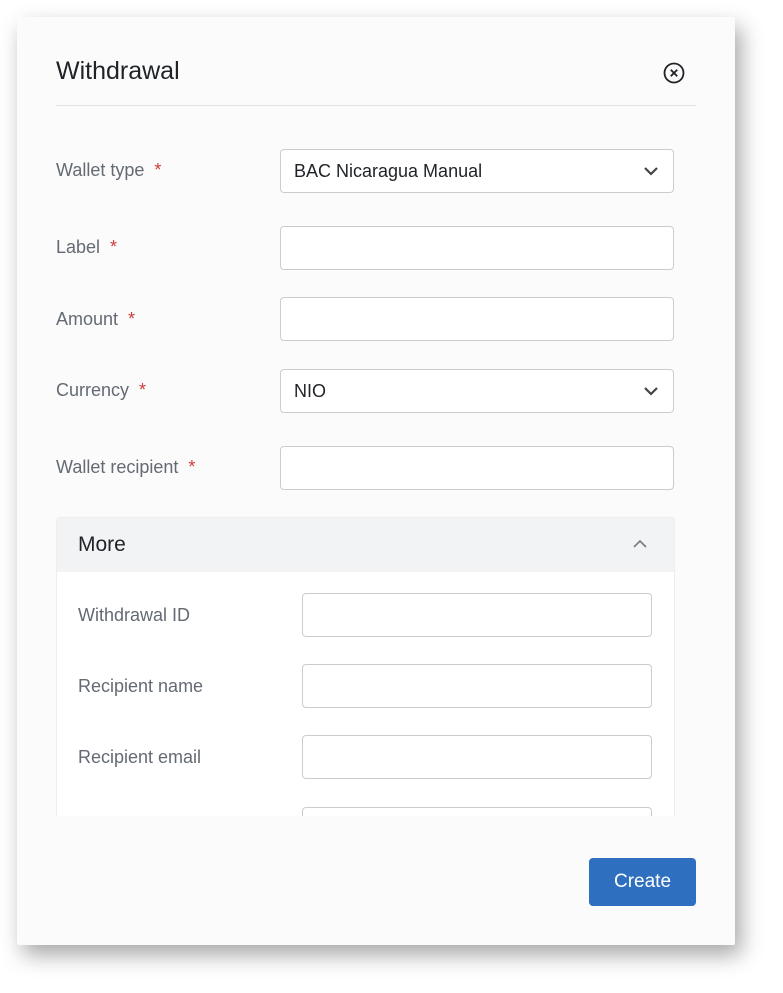 The width and height of the screenshot is (783, 993). I want to click on more-title: More, so click(102, 544).